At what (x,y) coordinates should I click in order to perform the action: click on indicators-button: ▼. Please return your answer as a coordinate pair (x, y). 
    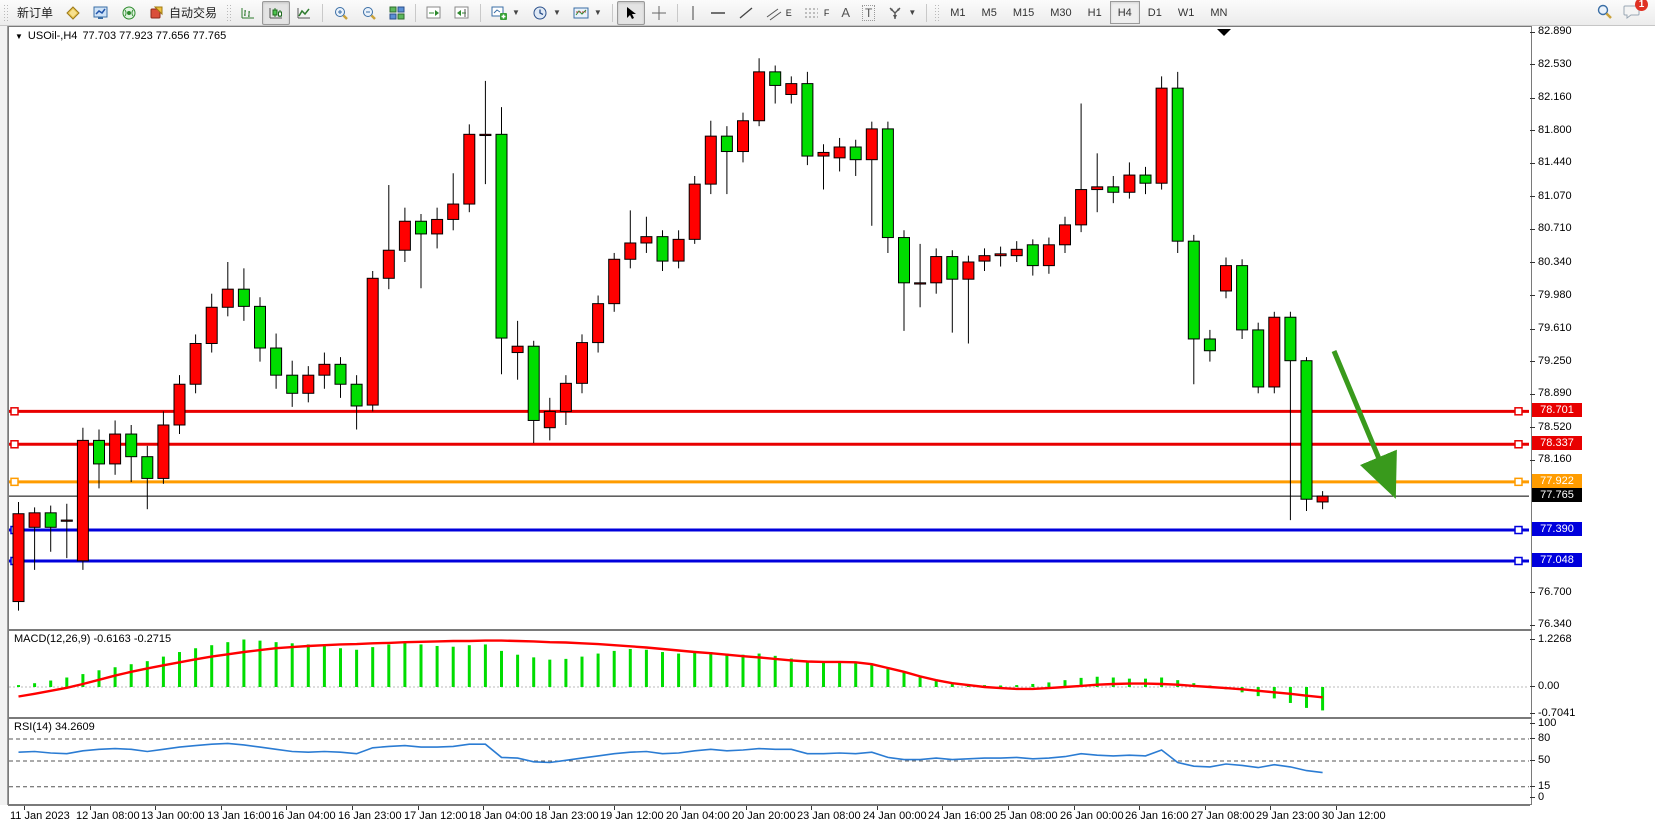
    Looking at the image, I should click on (505, 13).